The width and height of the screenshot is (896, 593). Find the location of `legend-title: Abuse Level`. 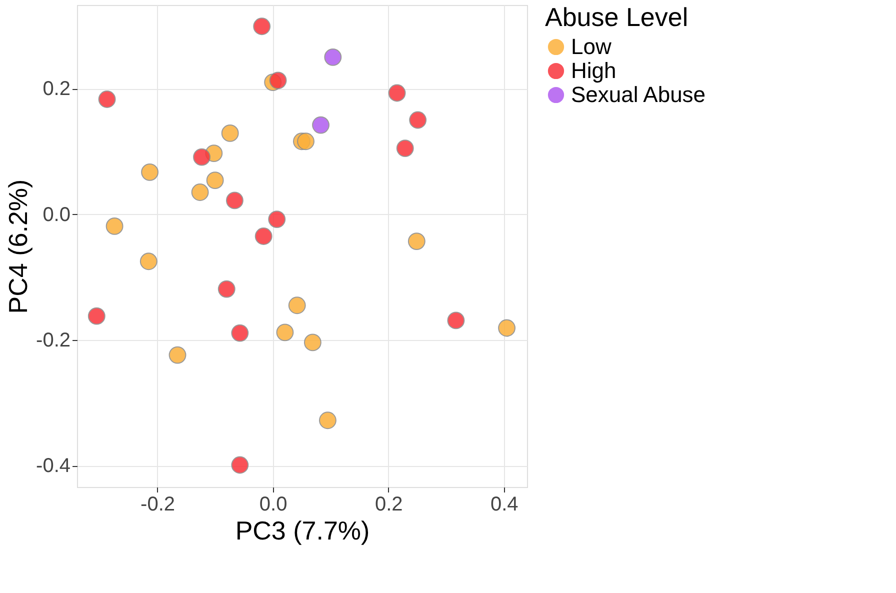

legend-title: Abuse Level is located at coordinates (616, 17).